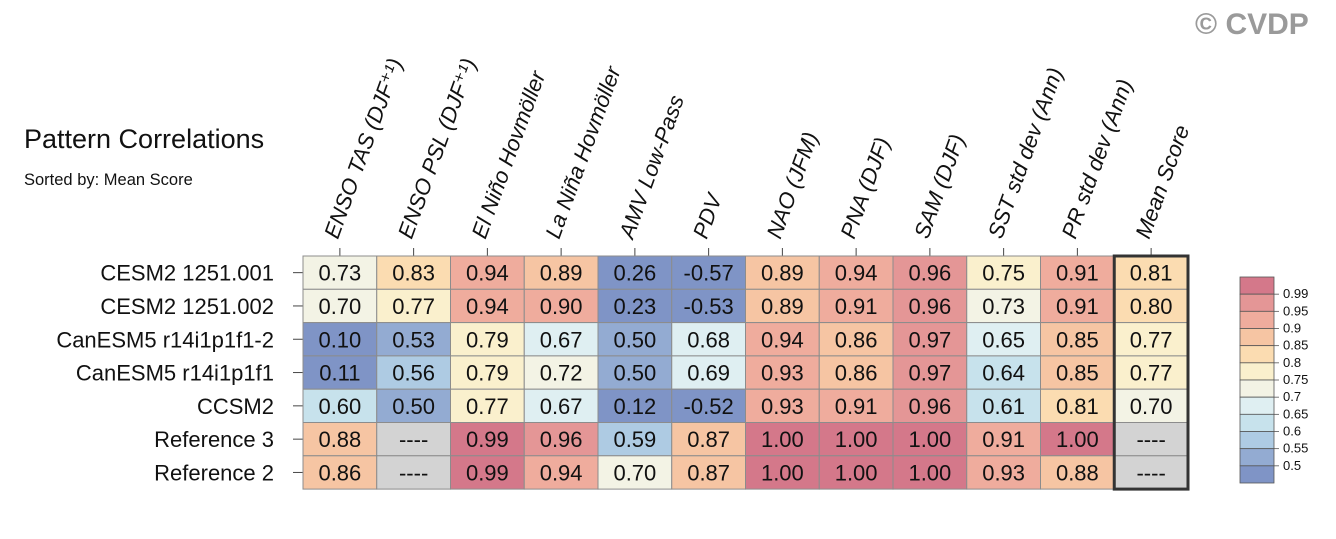 The image size is (1336, 539). I want to click on cell-value: 0.67, so click(561, 339).